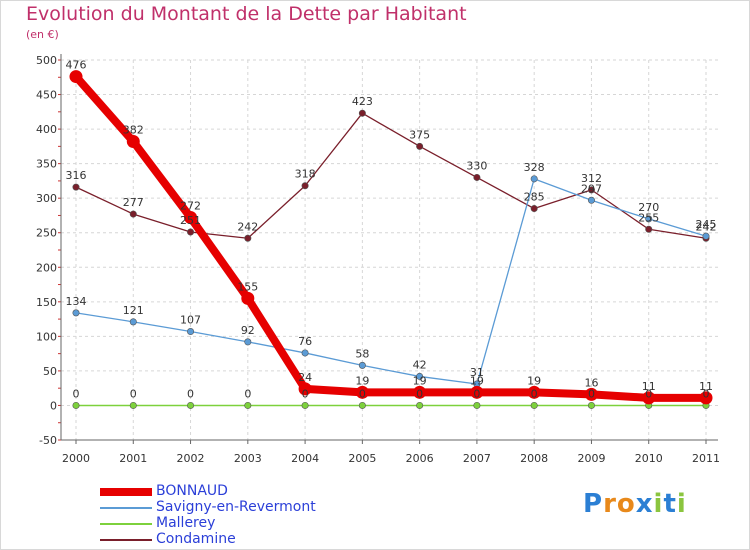  I want to click on data-label-condamine: 423, so click(362, 101).